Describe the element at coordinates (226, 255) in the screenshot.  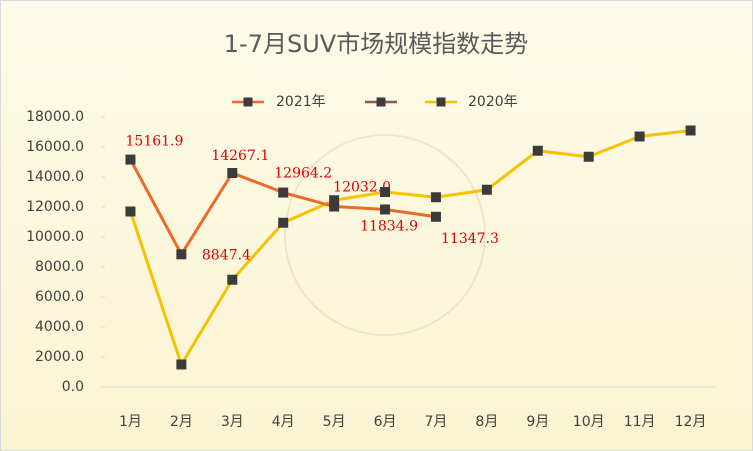
I see `data-label: 8847.4` at that location.